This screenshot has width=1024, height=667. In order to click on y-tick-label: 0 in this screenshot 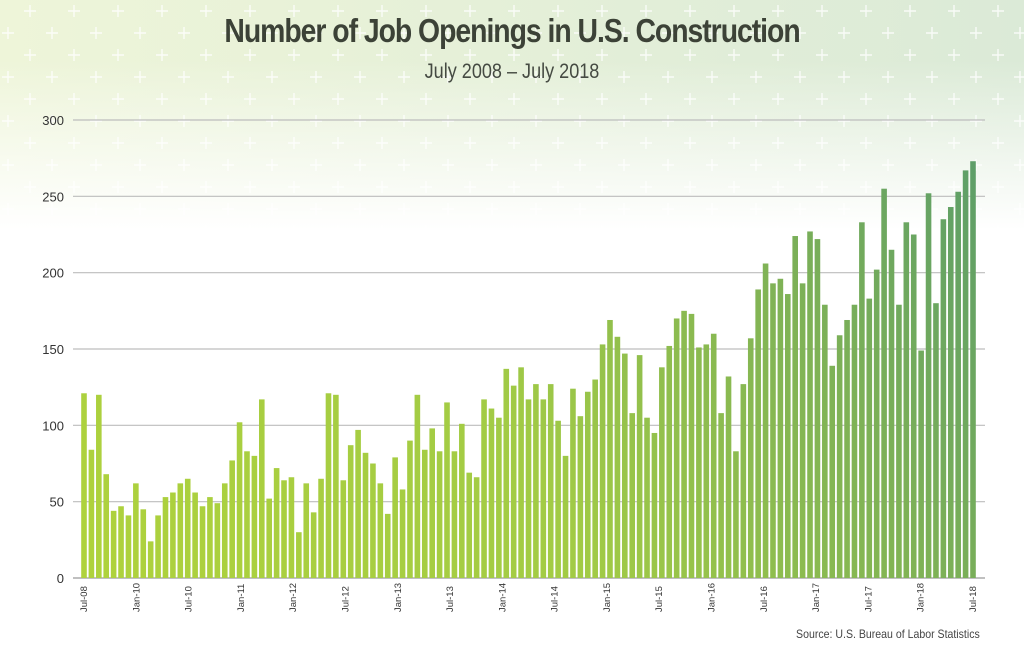, I will do `click(60, 578)`.